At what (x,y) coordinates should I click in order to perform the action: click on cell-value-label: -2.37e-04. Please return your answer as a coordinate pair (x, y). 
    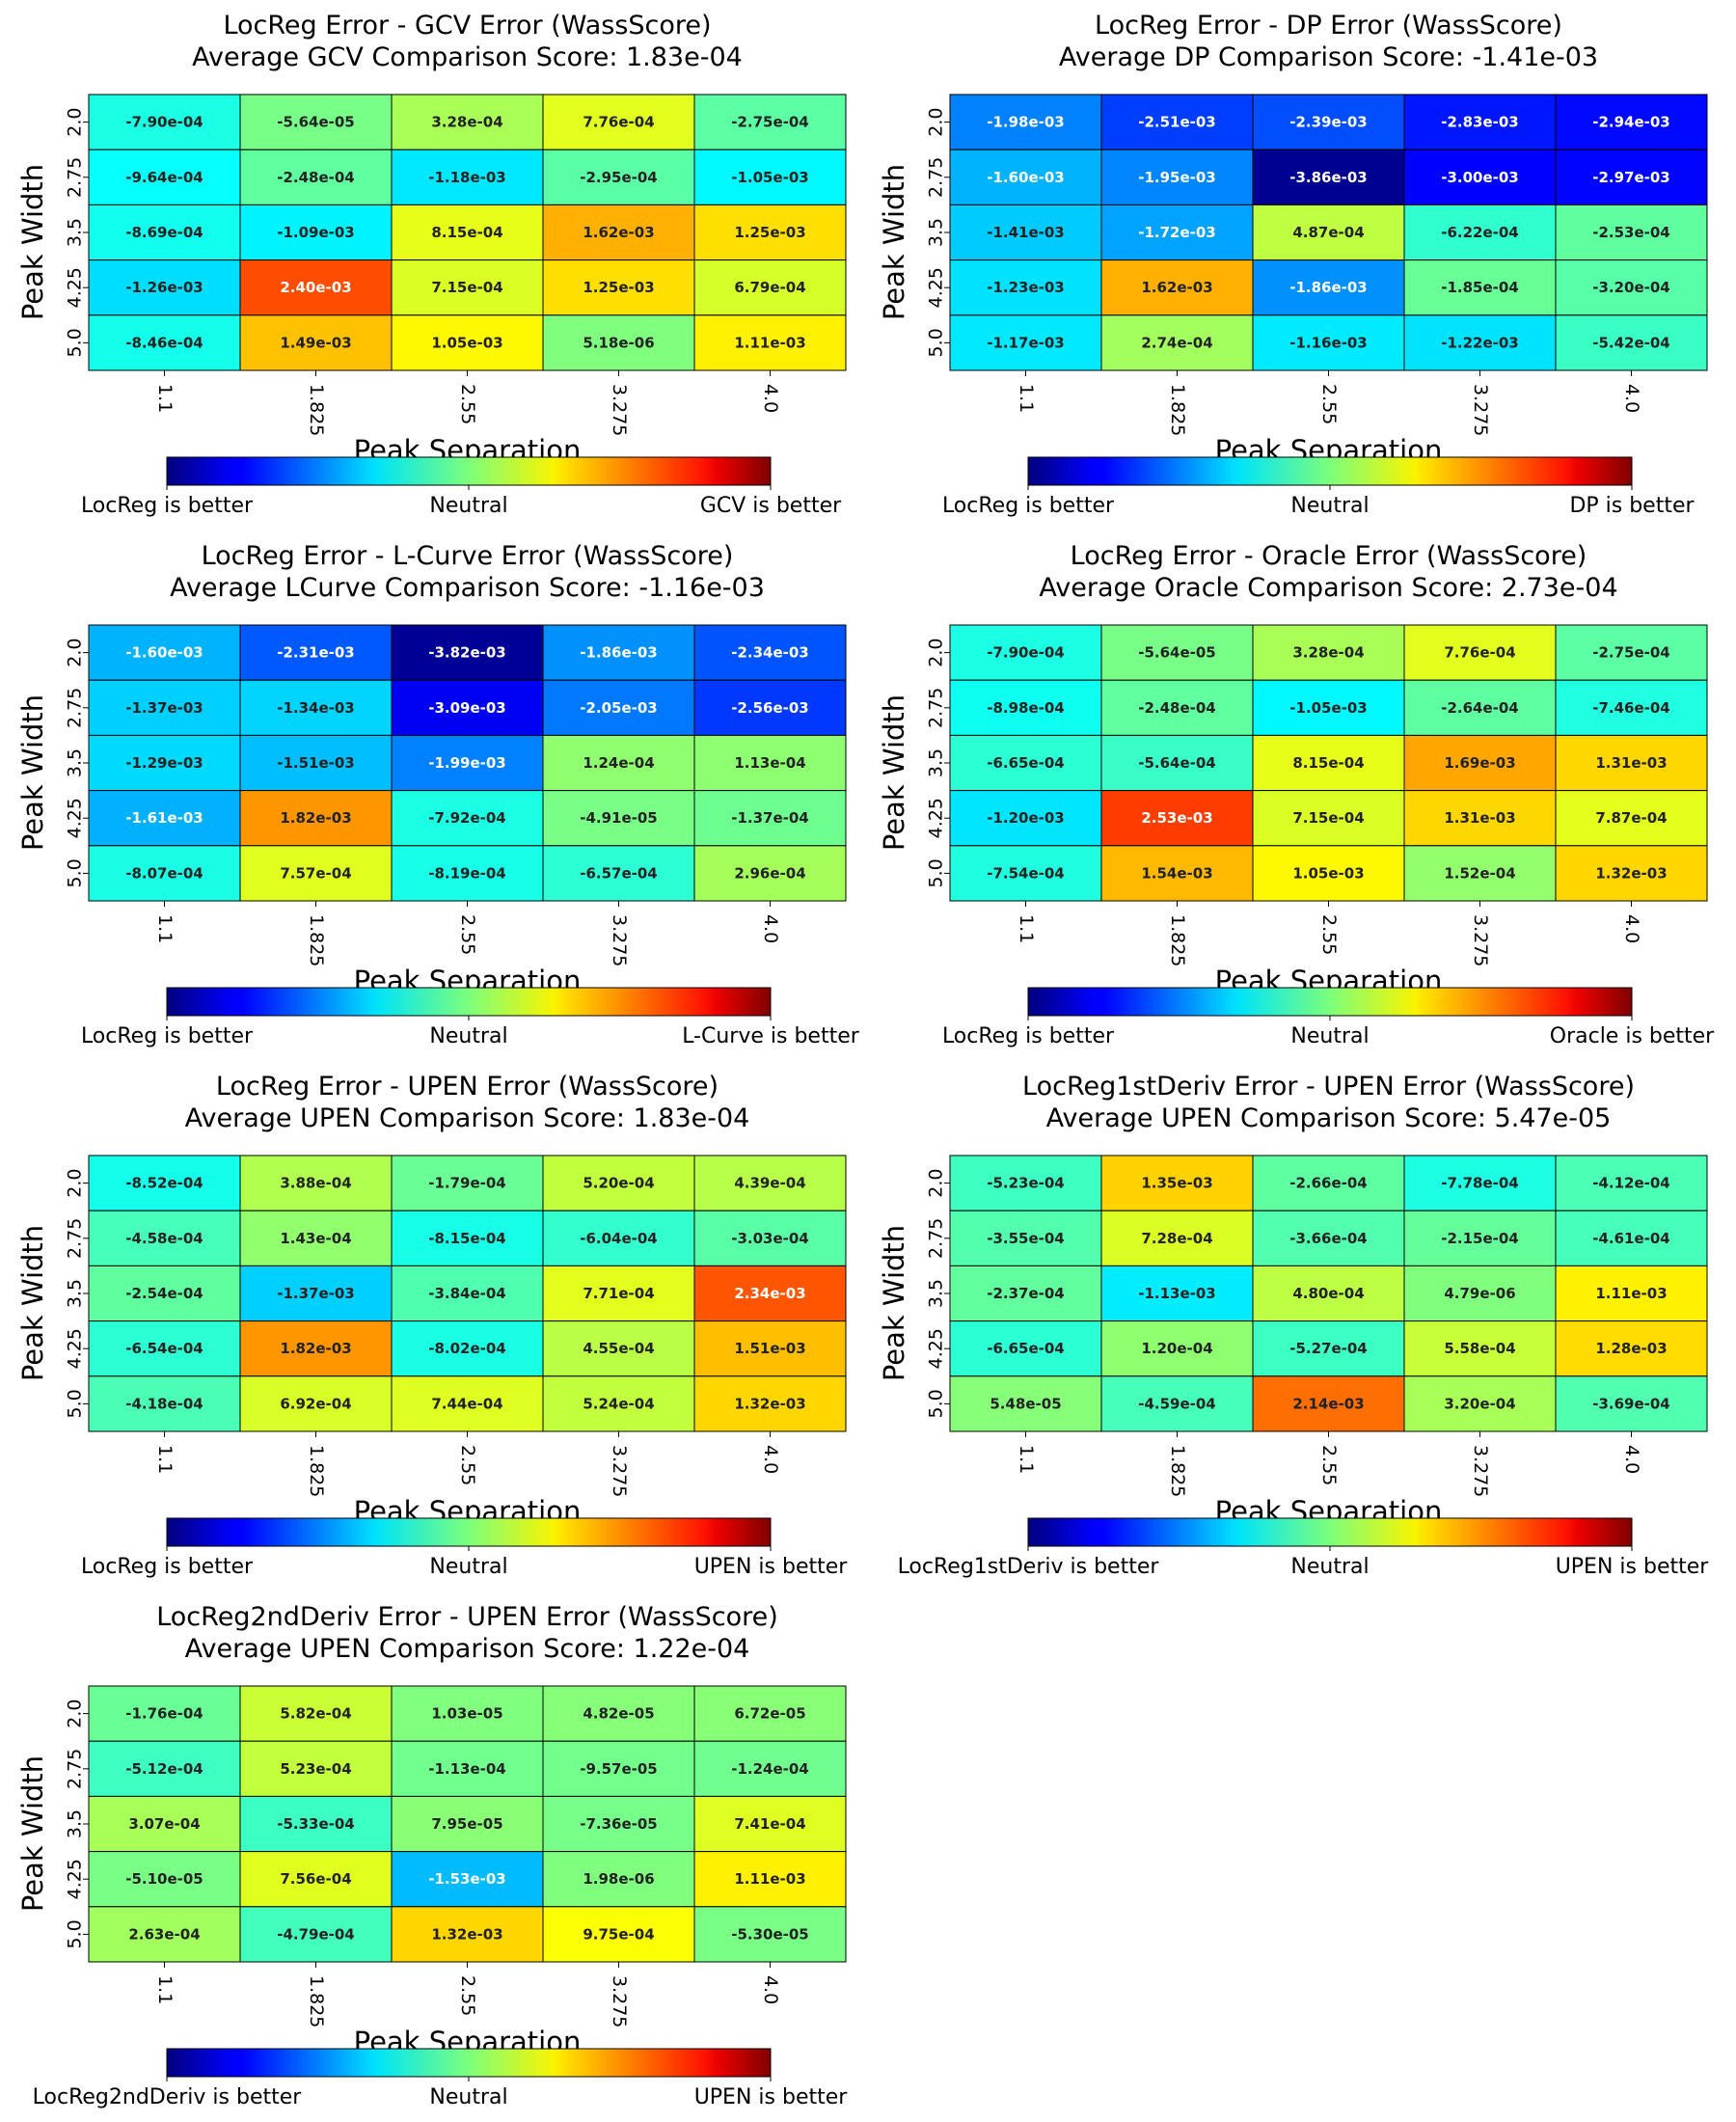
    Looking at the image, I should click on (1026, 1294).